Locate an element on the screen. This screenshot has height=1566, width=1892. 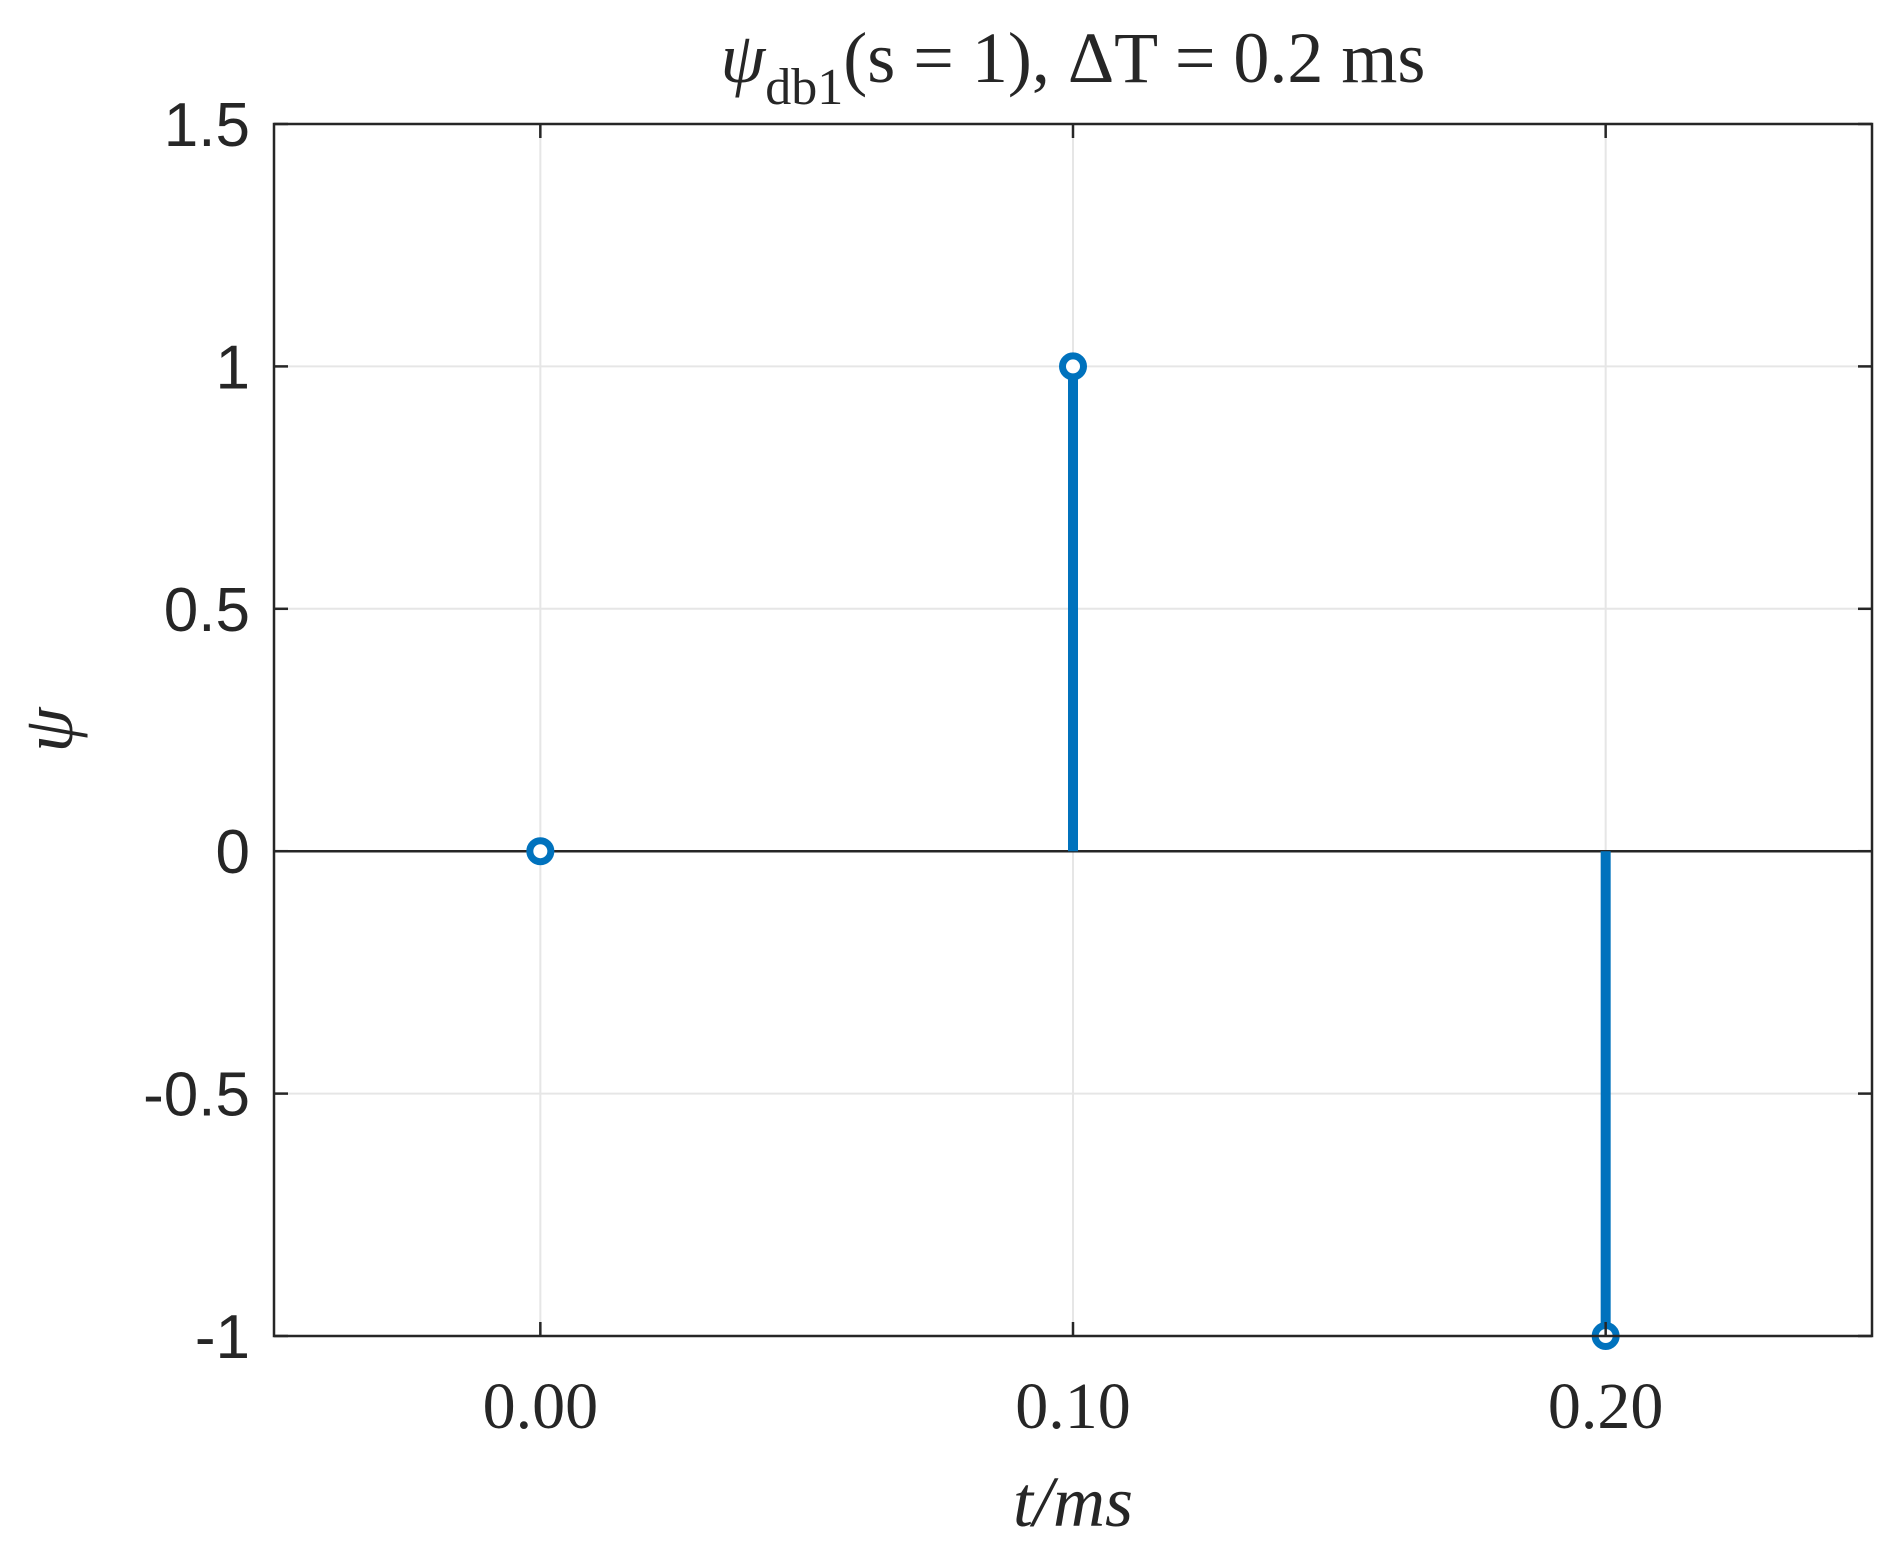
x-tick-label-2: 0.20 is located at coordinates (1606, 1406).